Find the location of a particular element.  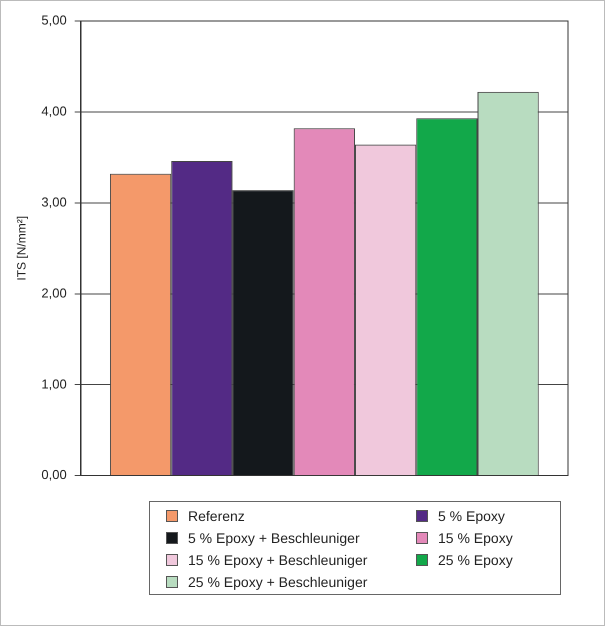

y-tick-label: 1,00 is located at coordinates (54, 384).